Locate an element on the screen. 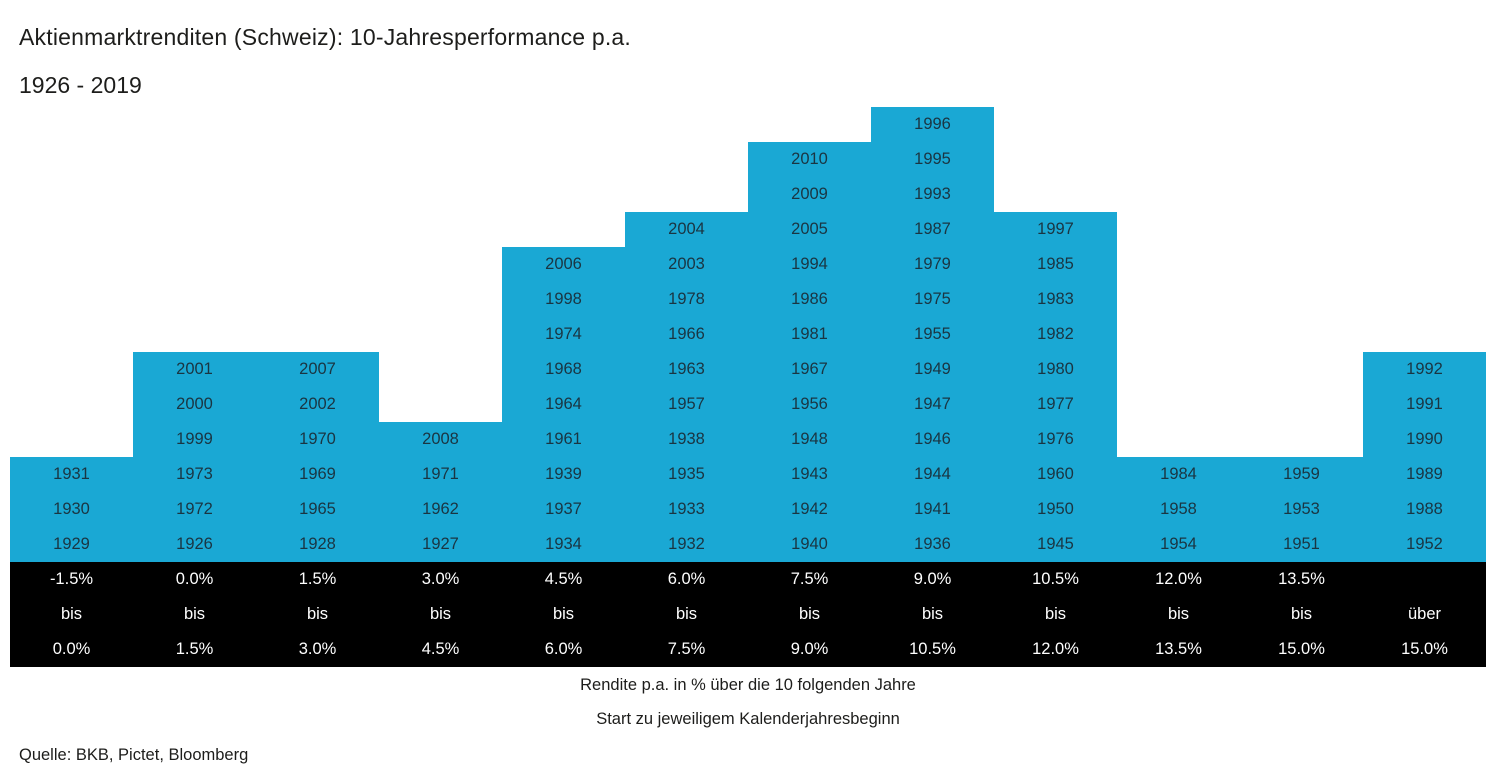 This screenshot has width=1504, height=778. year-cell: 1948 is located at coordinates (809, 439).